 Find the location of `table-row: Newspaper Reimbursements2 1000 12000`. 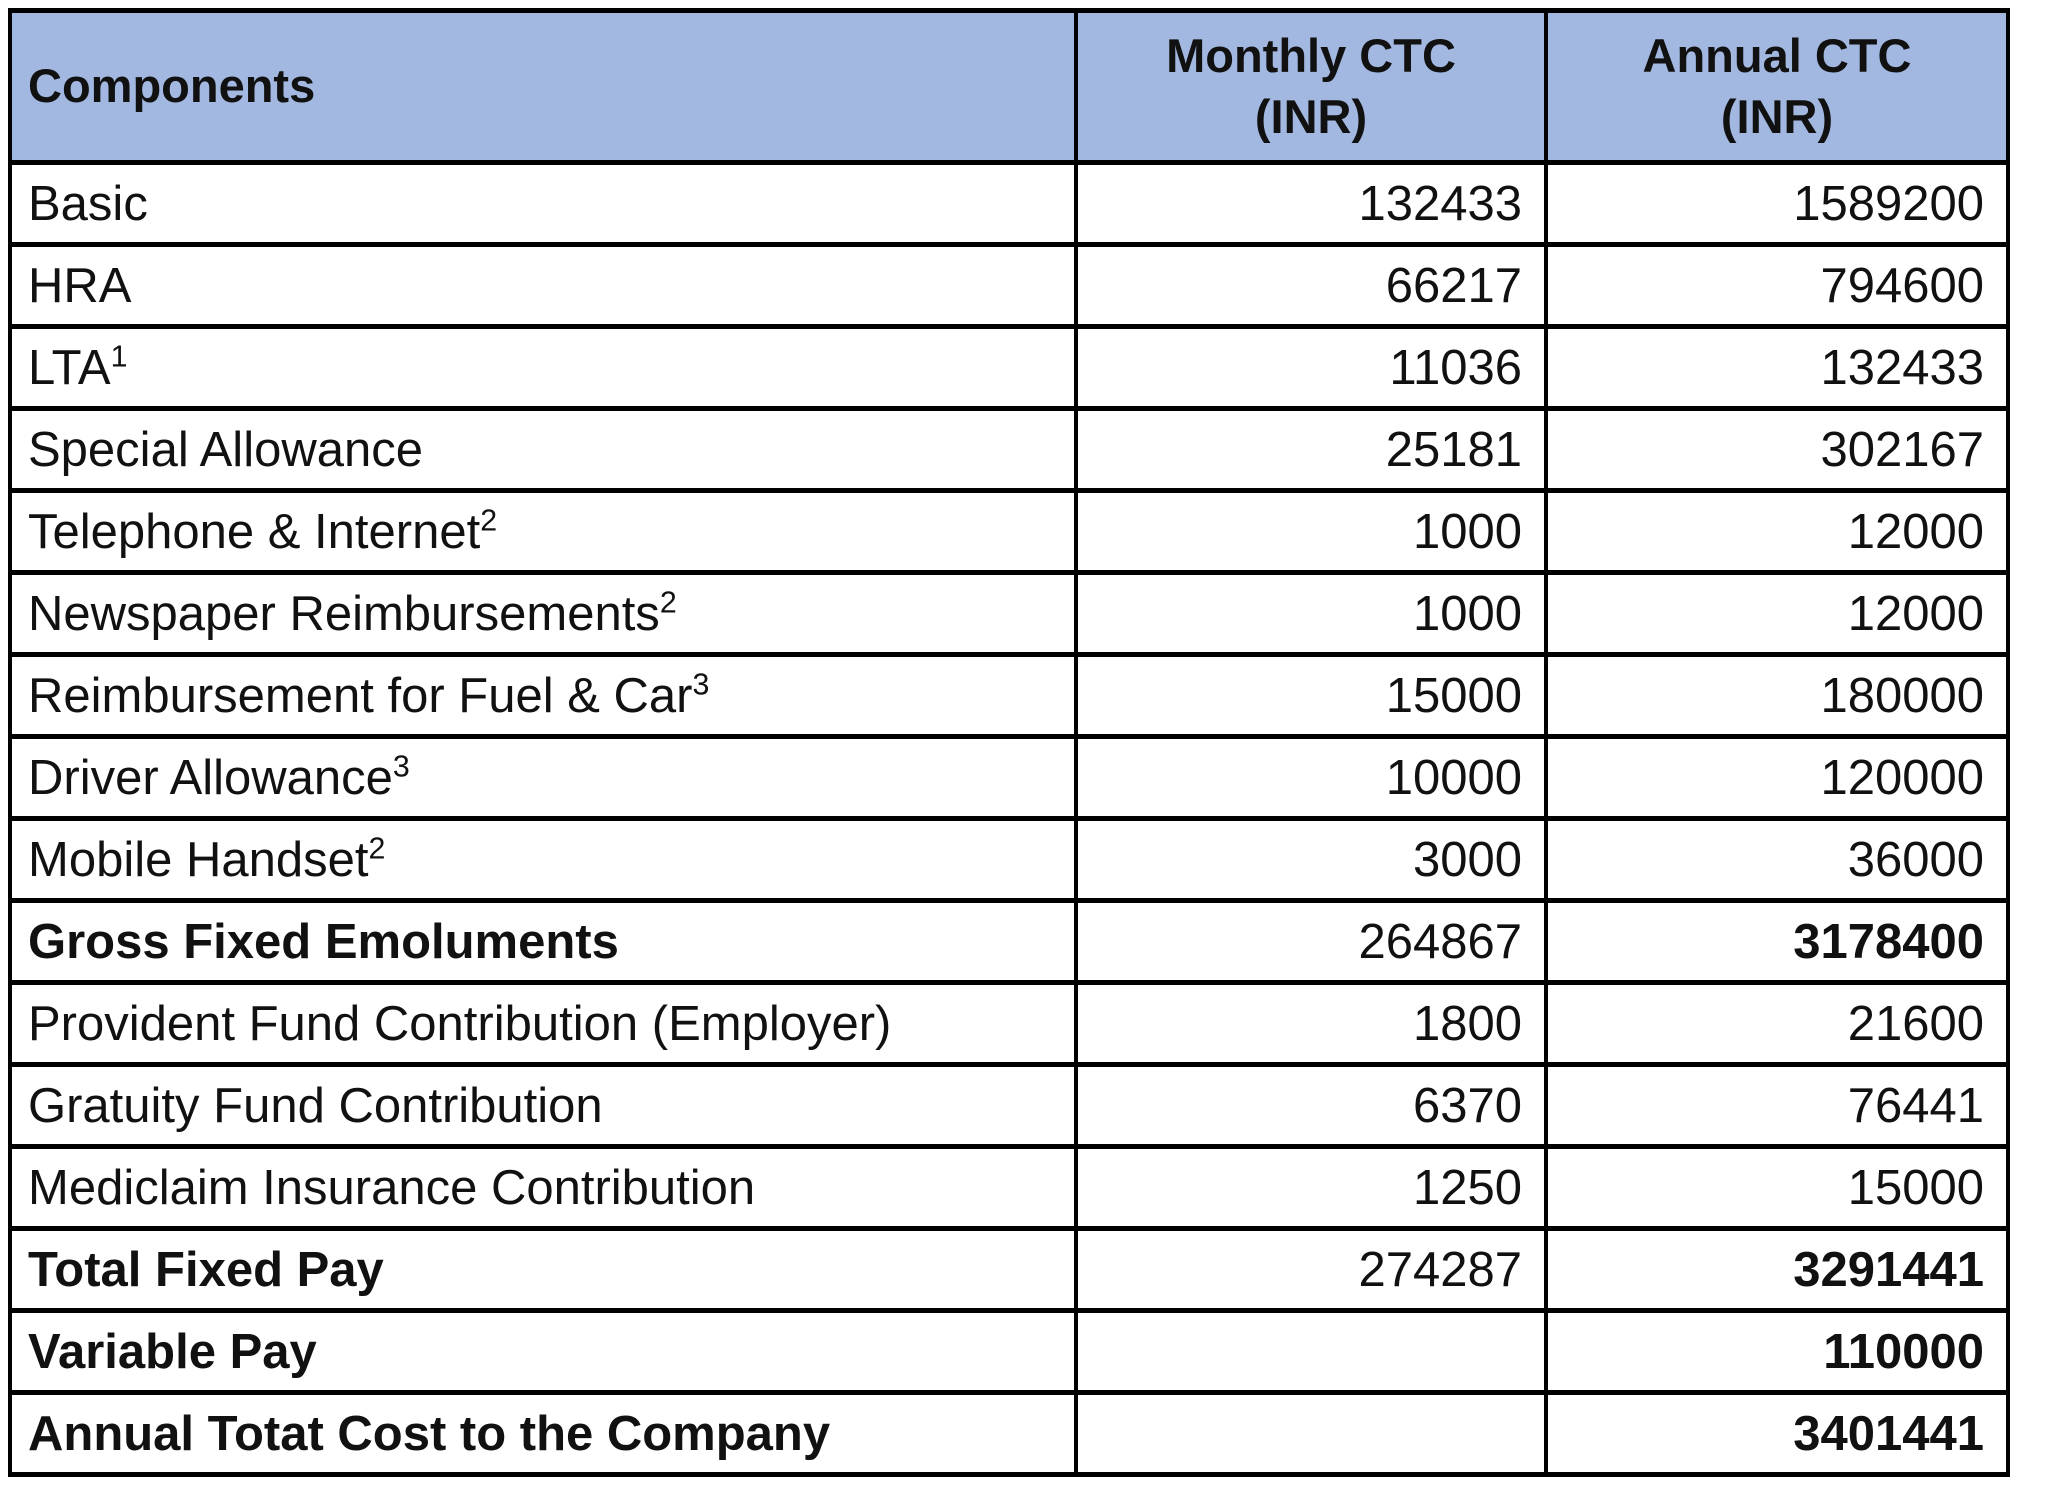

table-row: Newspaper Reimbursements2 1000 12000 is located at coordinates (1009, 613).